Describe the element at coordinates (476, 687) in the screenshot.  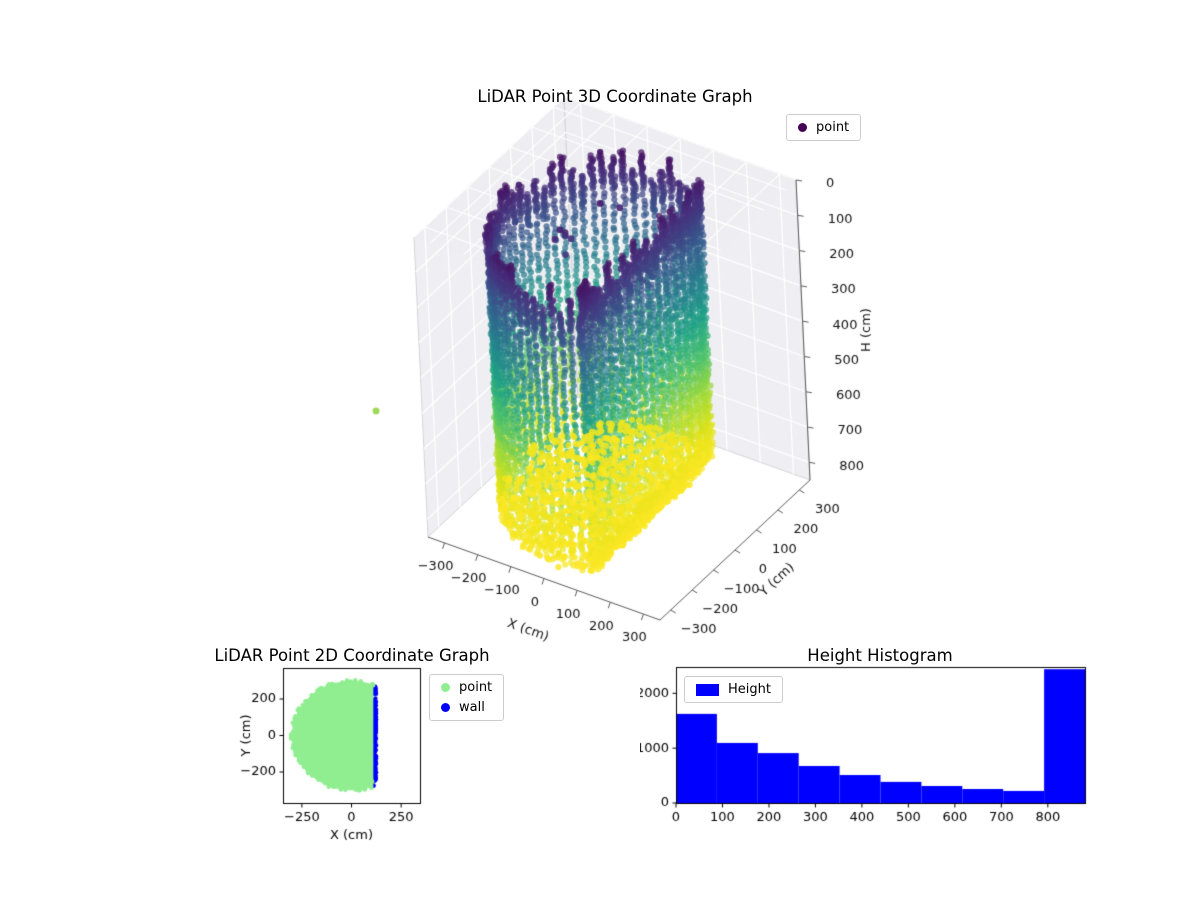
I see `legend-label-point-2d: point` at that location.